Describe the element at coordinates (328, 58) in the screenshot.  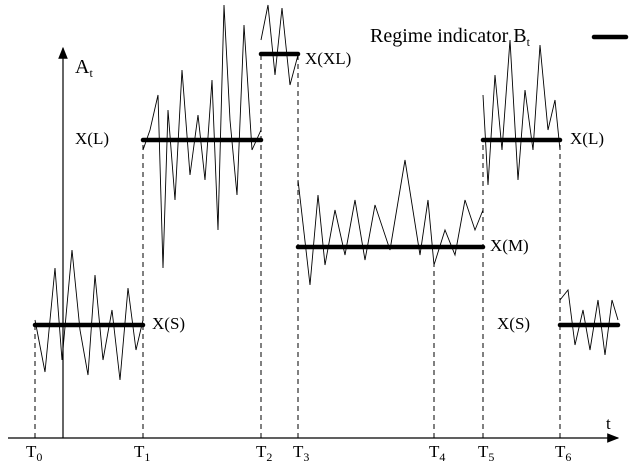
I see `regime-label: X(XL)` at that location.